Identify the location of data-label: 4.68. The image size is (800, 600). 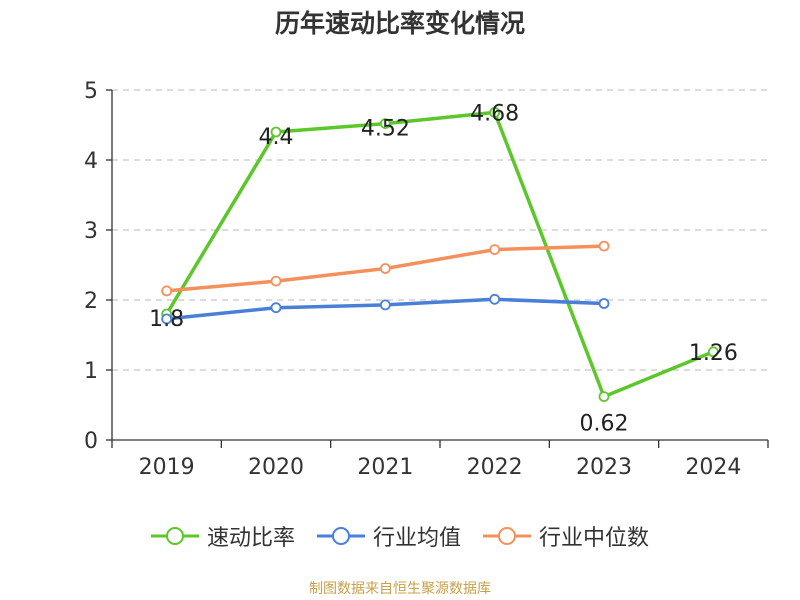
(494, 113).